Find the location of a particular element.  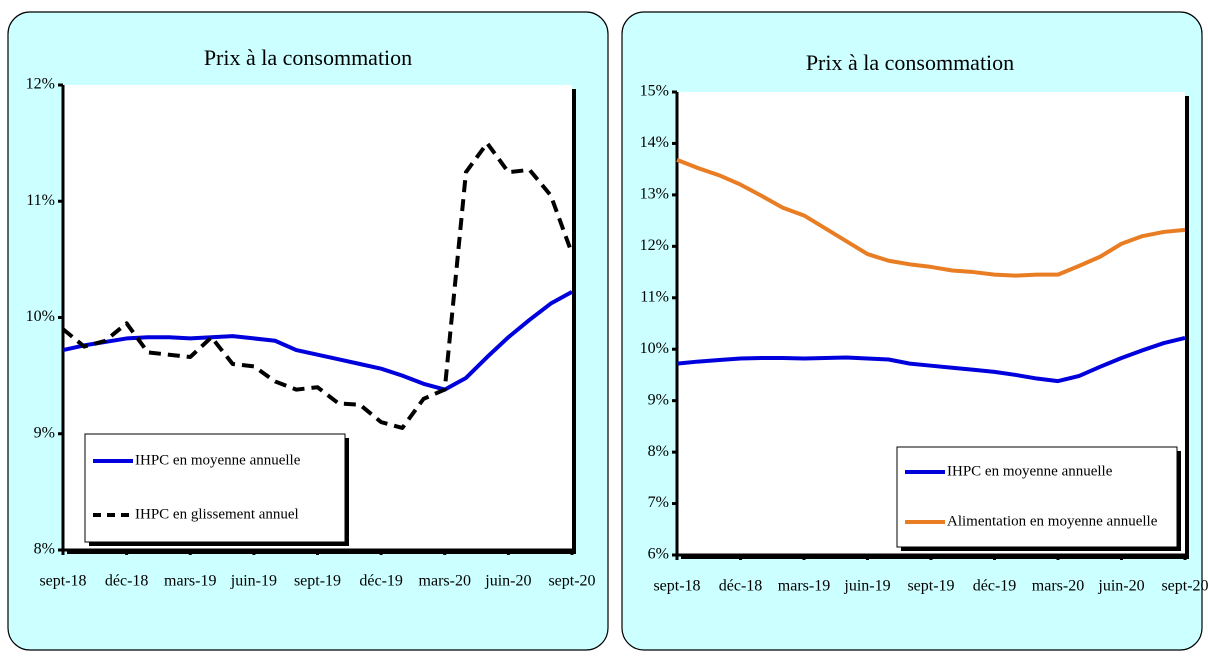

legend-label: IHPC en glissement annuel is located at coordinates (217, 514).